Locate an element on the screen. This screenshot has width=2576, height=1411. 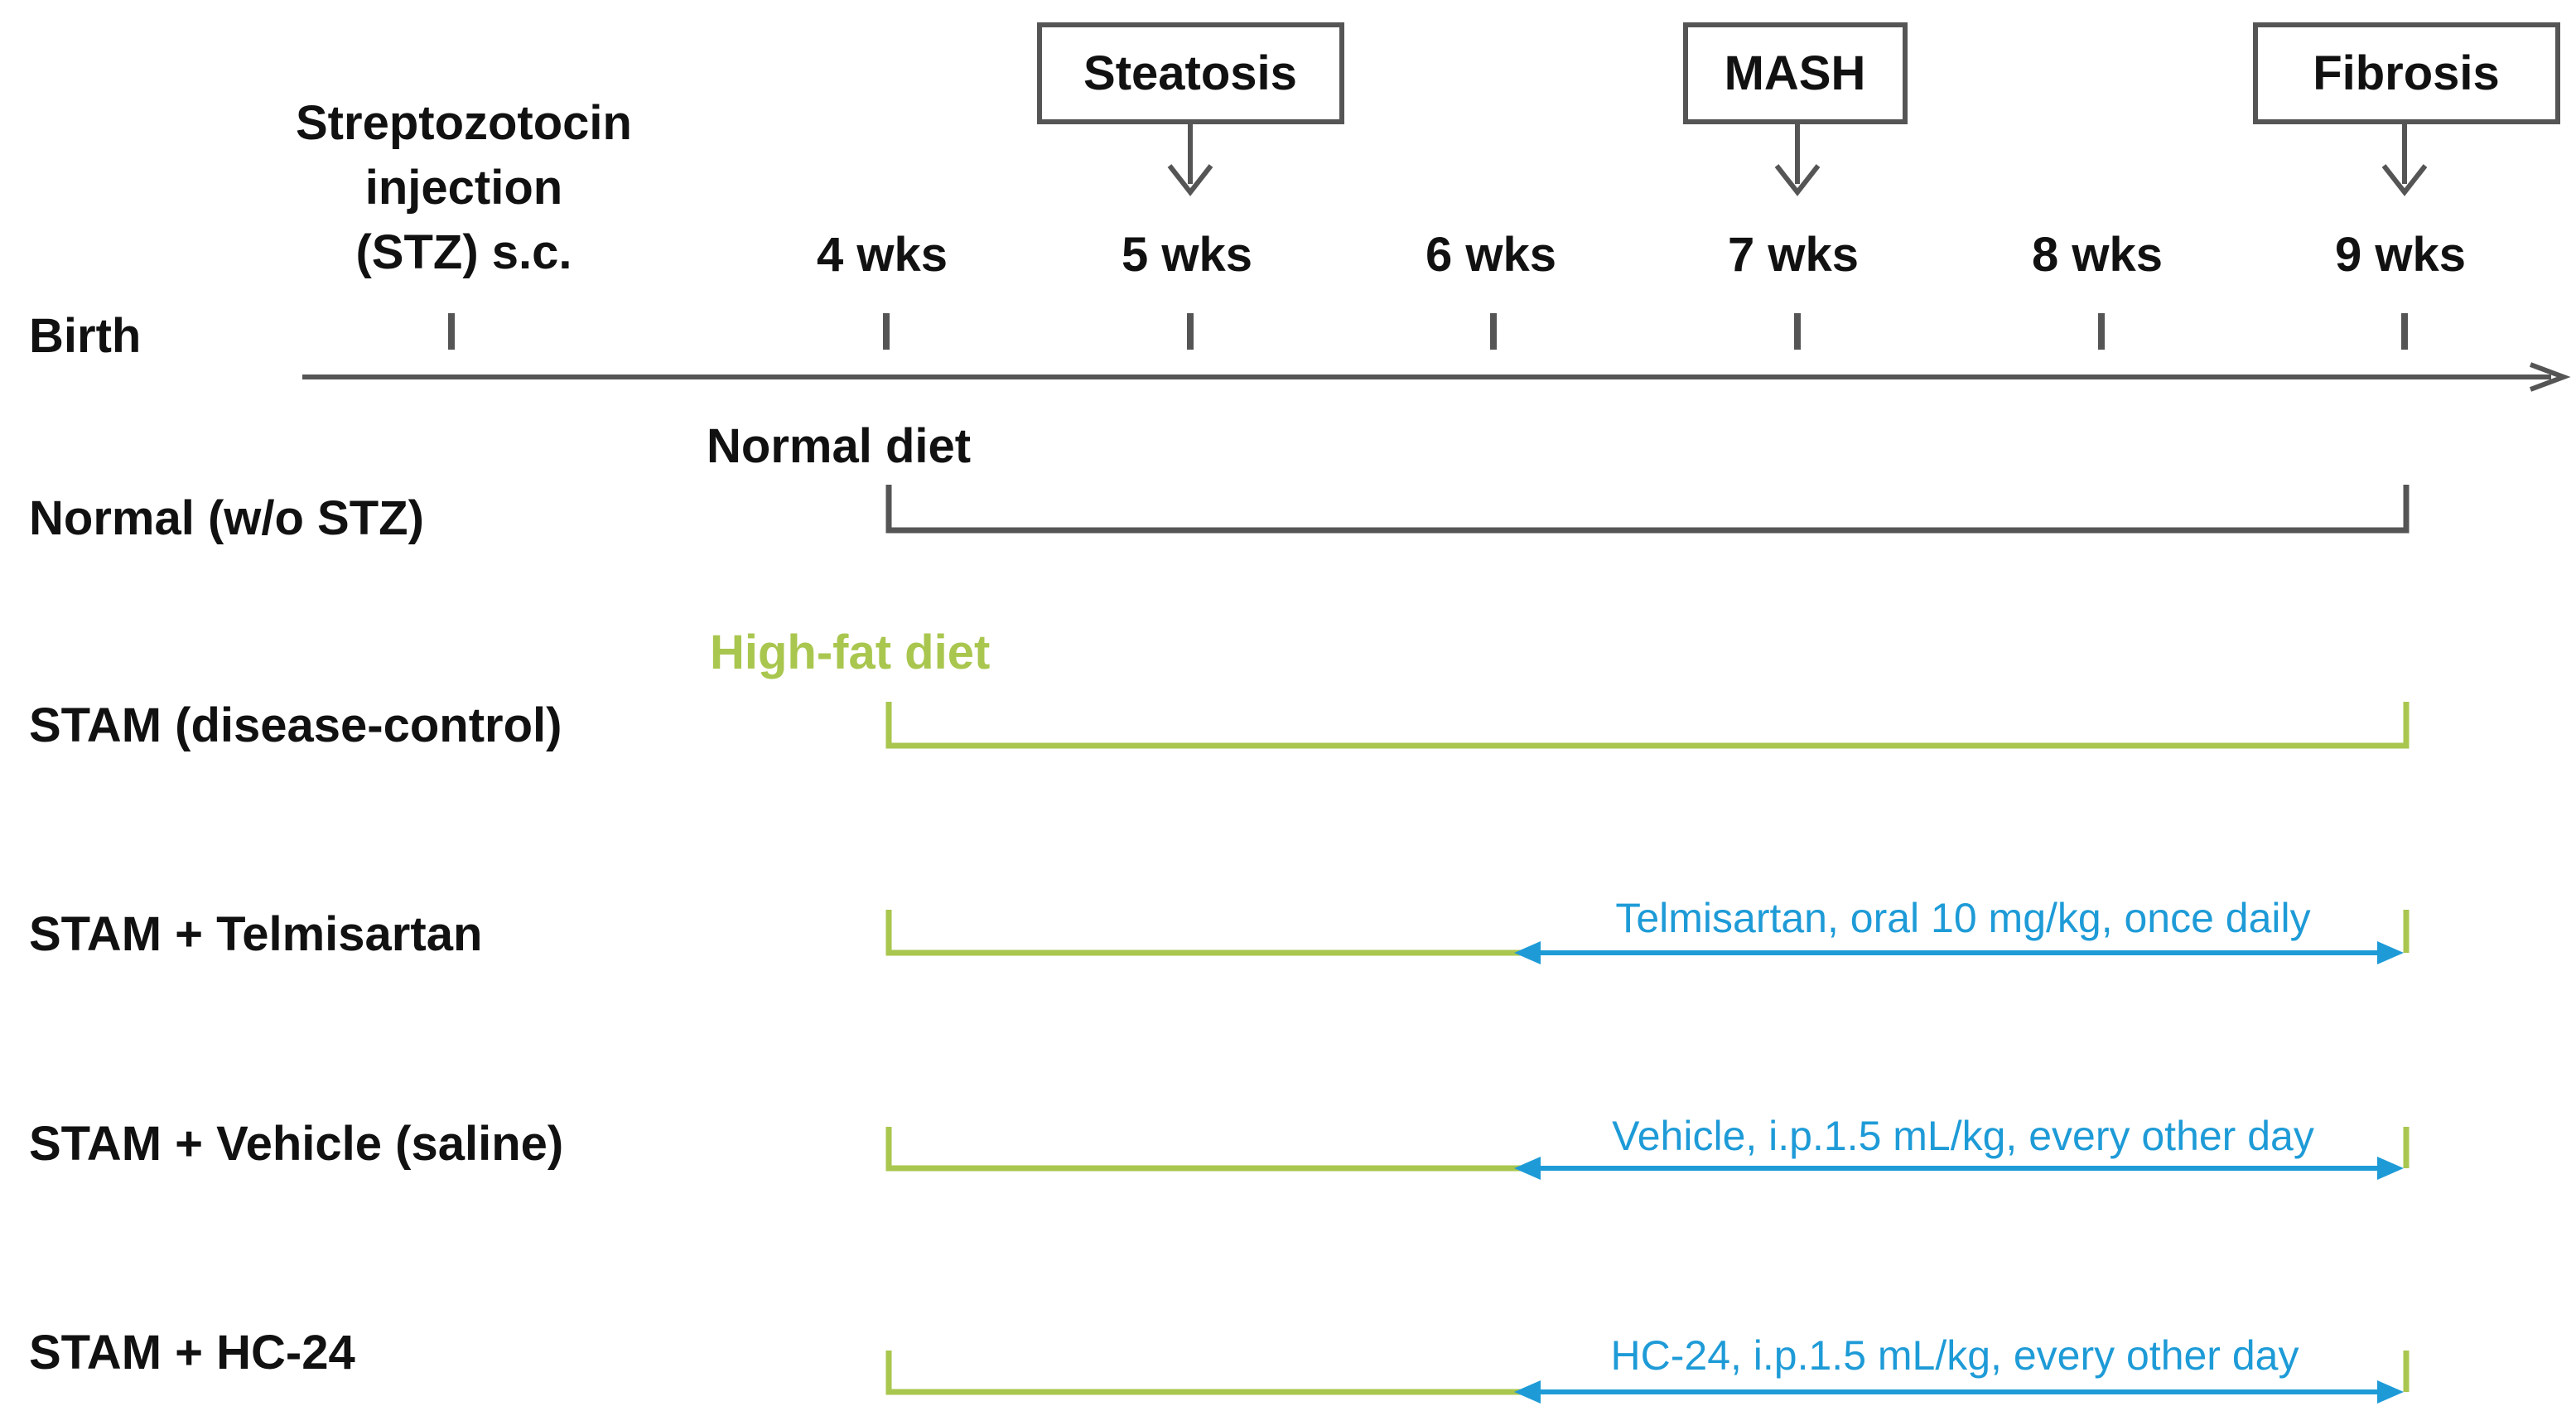
stage-label: Fibrosis is located at coordinates (2406, 73).